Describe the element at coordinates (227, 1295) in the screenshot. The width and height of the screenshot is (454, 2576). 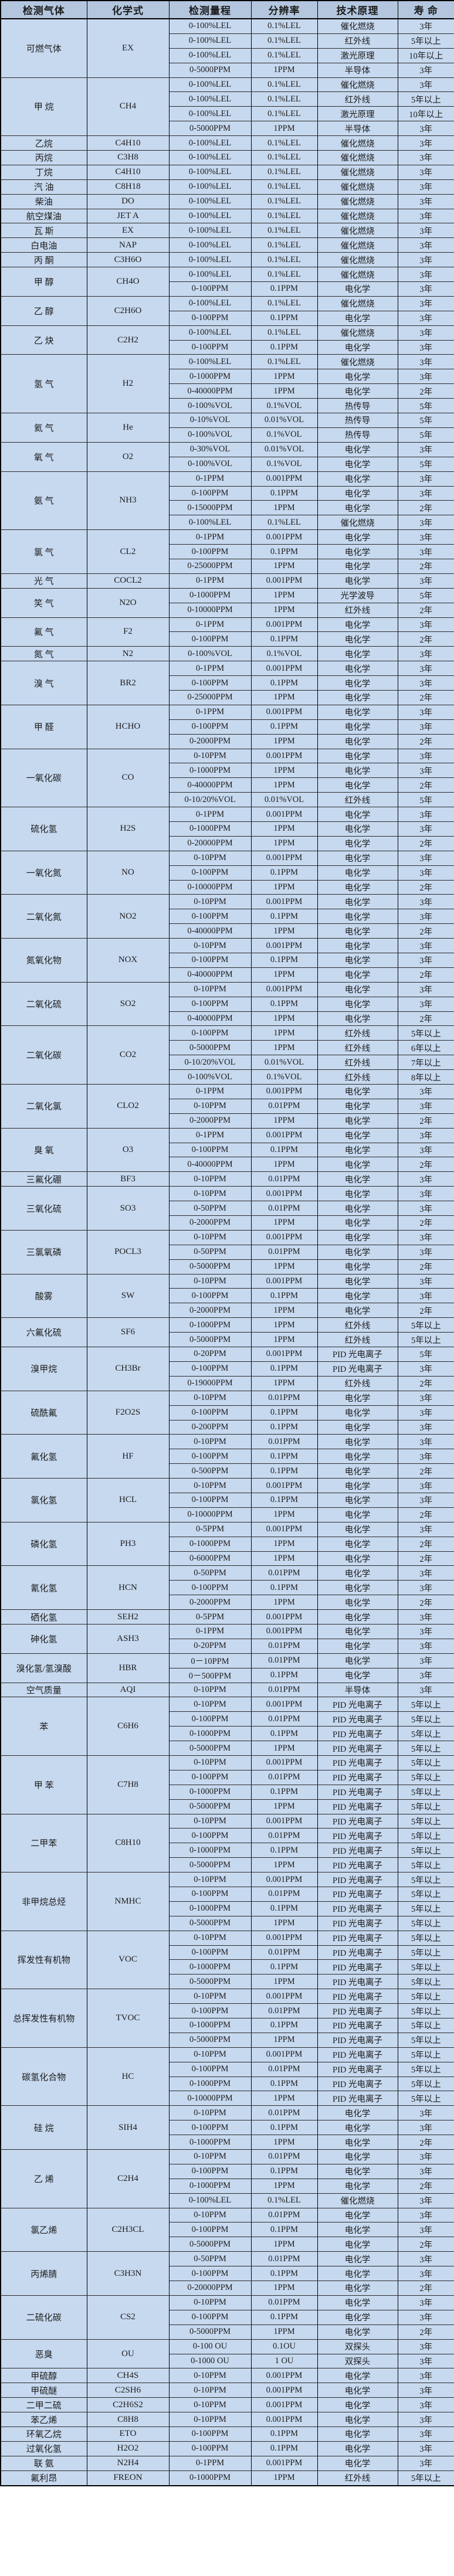
I see `table-row: 酸雾 SW 0-10PPM 0.001PPM 电化学 3年` at that location.